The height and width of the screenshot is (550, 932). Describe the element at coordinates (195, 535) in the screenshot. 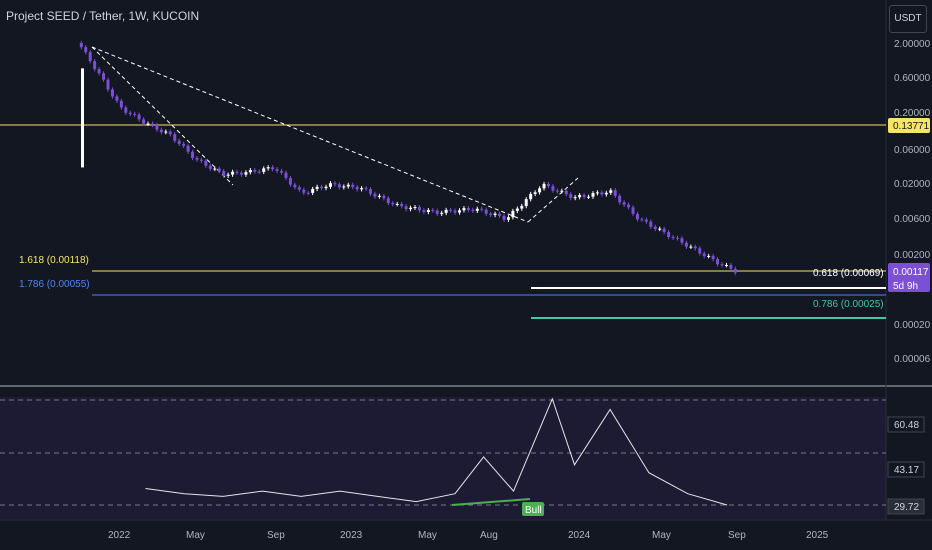

I see `time-tick: May` at that location.